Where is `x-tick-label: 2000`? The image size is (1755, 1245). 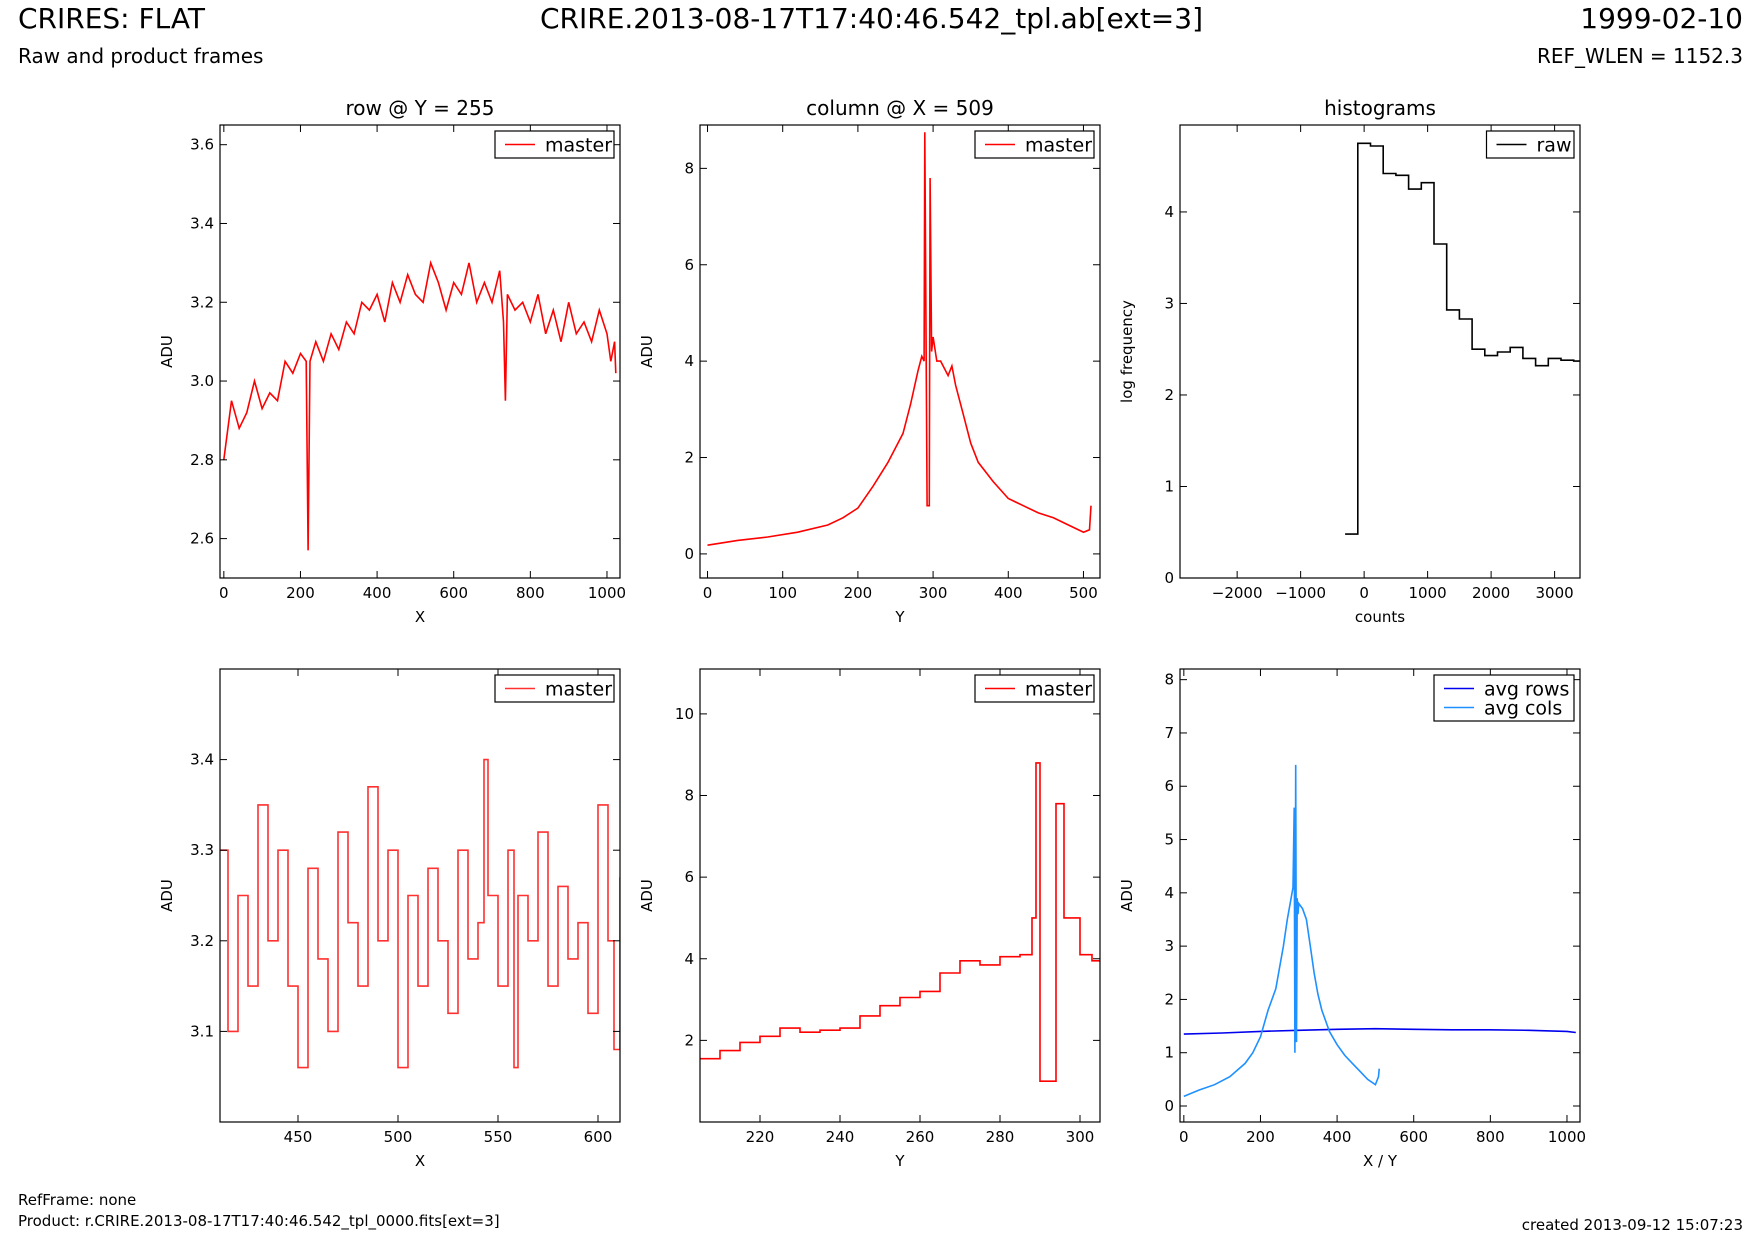 x-tick-label: 2000 is located at coordinates (1491, 593).